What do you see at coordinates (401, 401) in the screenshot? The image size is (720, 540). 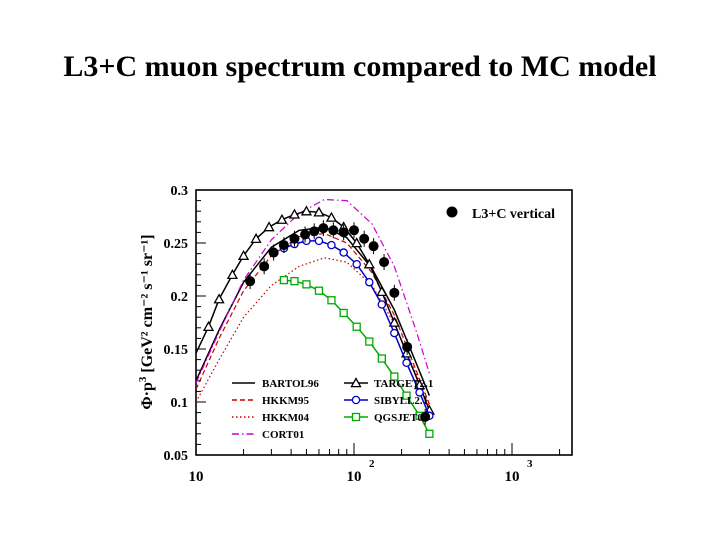 I see `legend-label: SIBYLL2.1` at bounding box center [401, 401].